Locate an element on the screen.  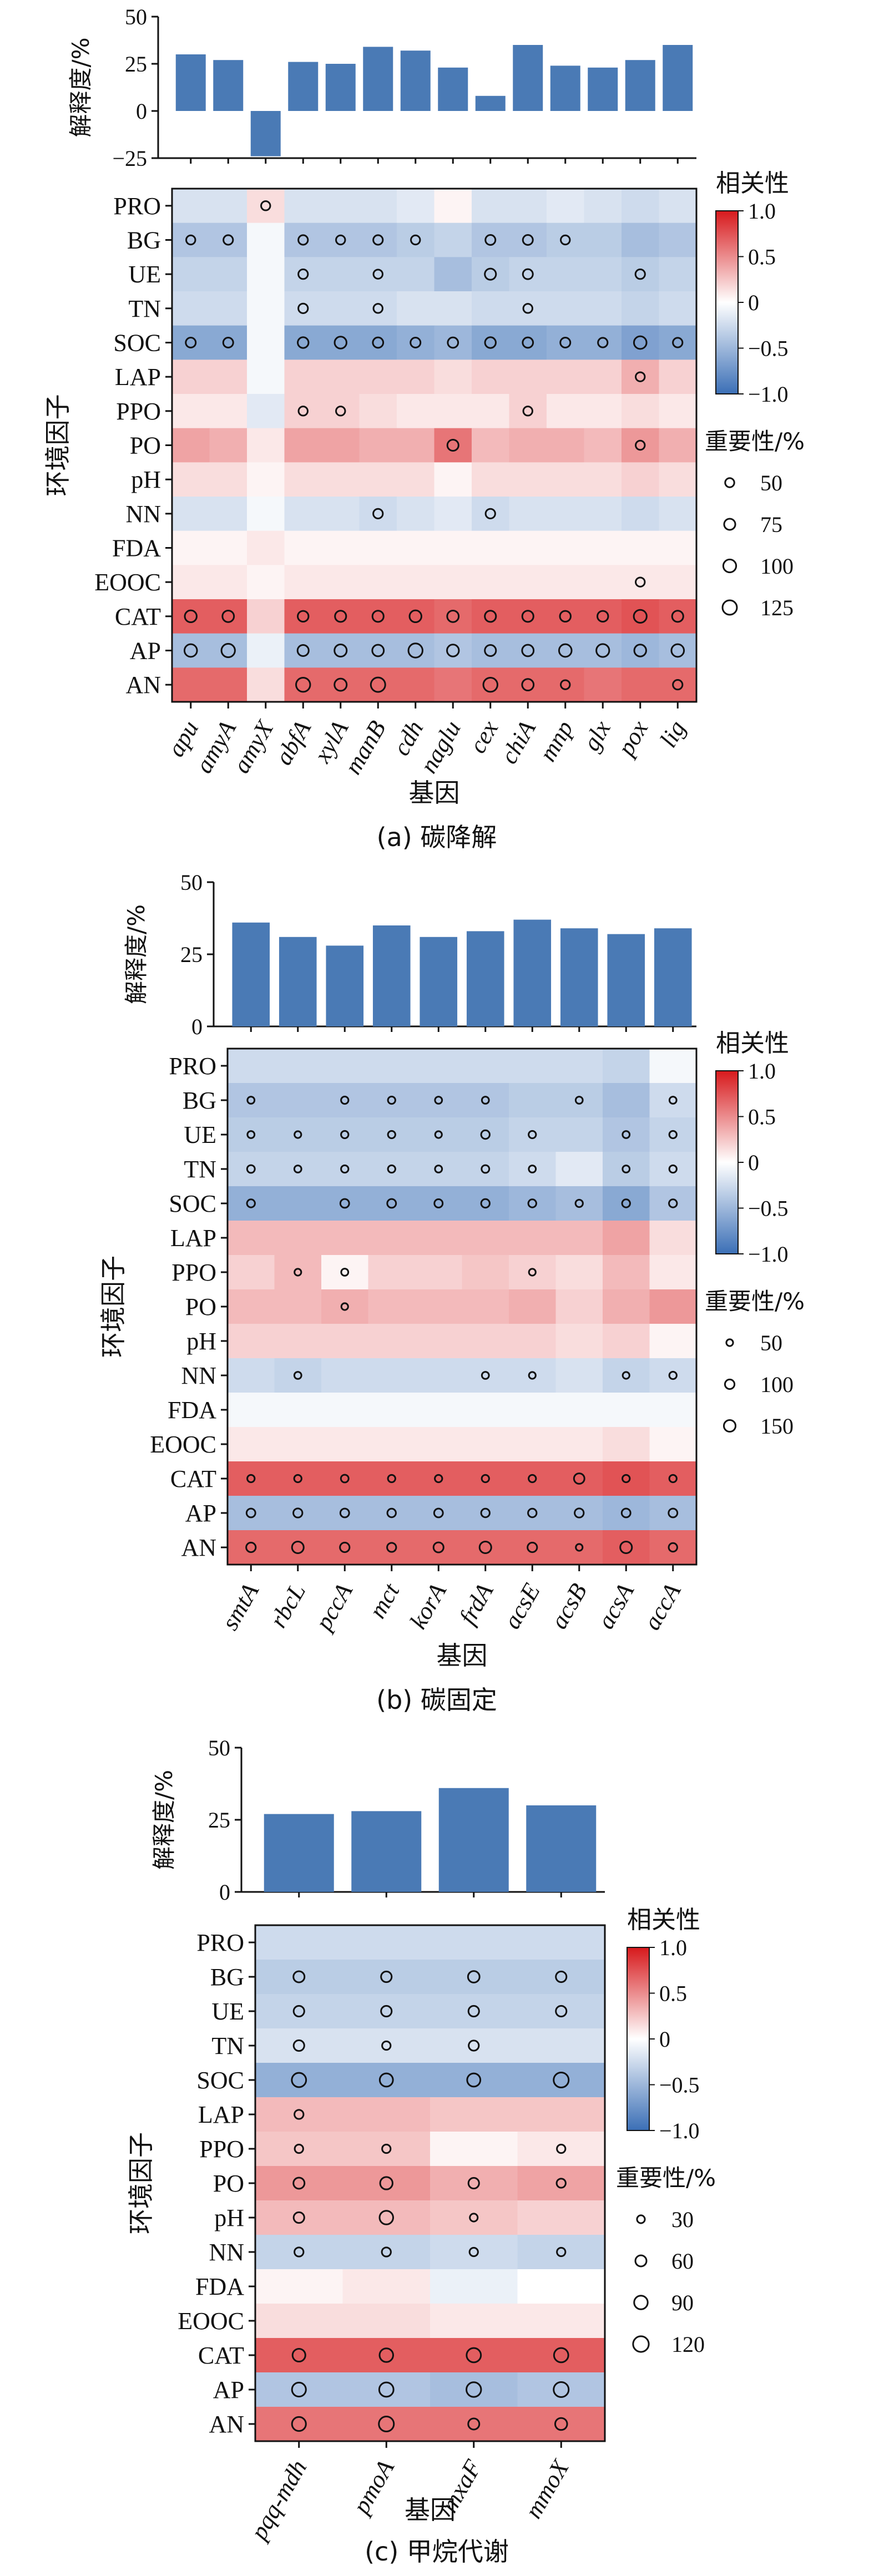
bar-mct is located at coordinates (391, 975).